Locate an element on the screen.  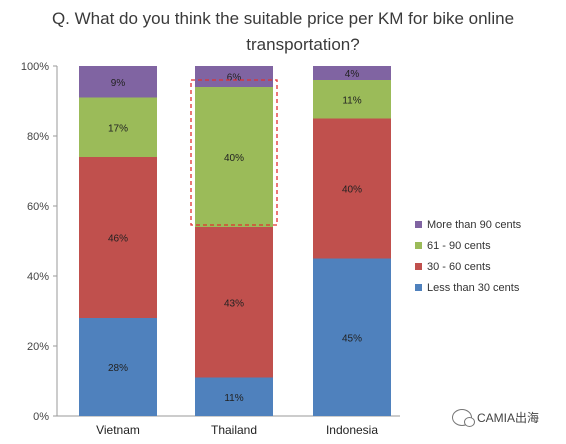
data-label: 4% is located at coordinates (352, 74).